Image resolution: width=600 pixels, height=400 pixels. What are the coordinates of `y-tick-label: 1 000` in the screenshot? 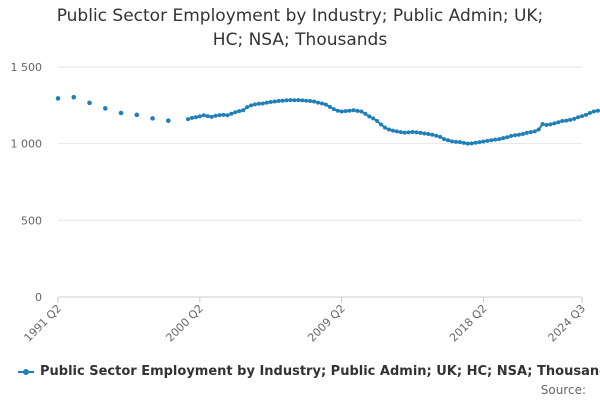 It's located at (27, 144).